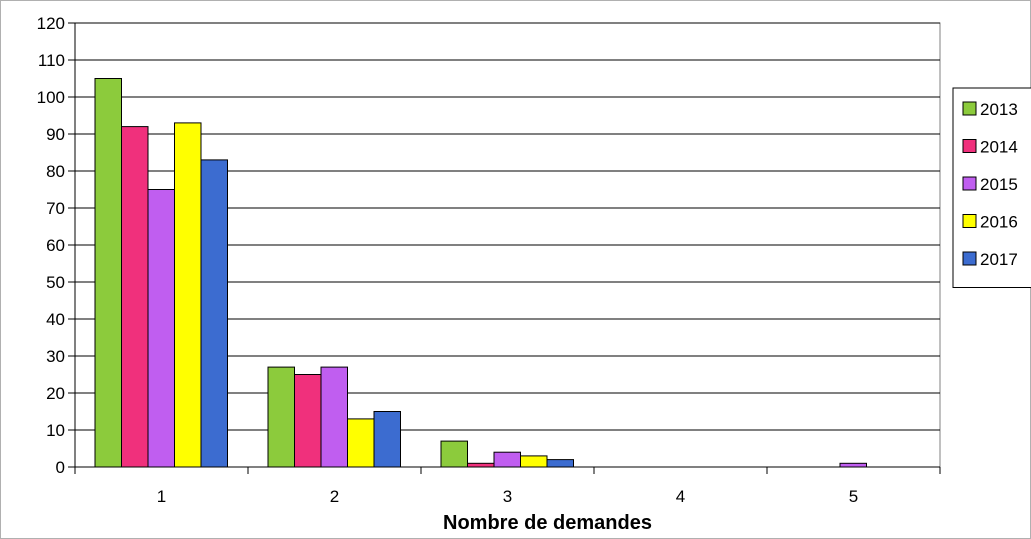 This screenshot has height=539, width=1031. What do you see at coordinates (55, 171) in the screenshot?
I see `y-tick-label: 80` at bounding box center [55, 171].